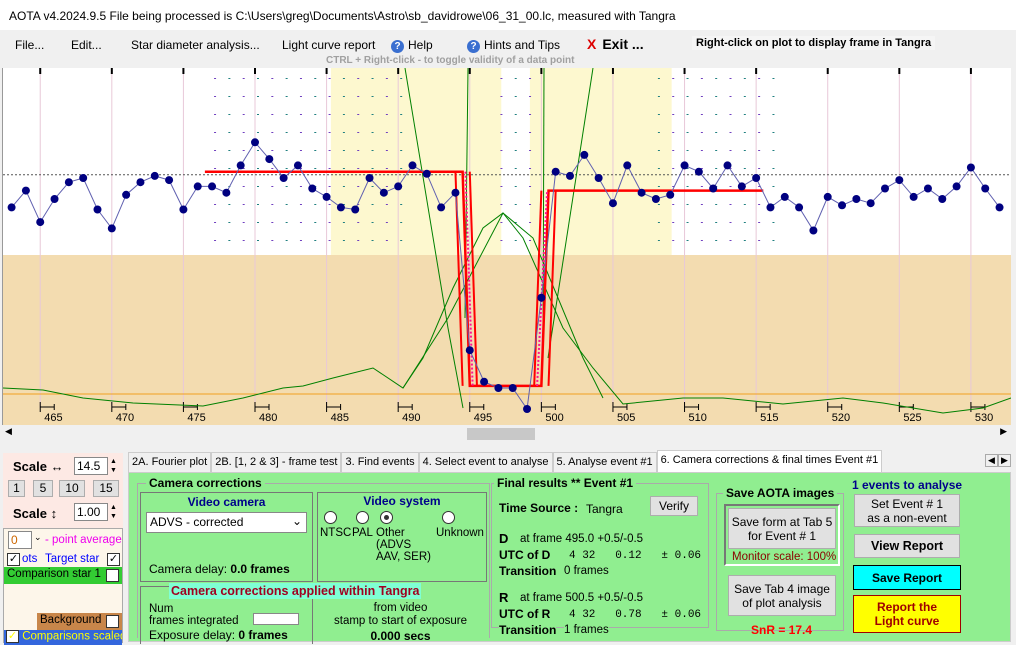  Describe the element at coordinates (674, 506) in the screenshot. I see `verify-button: Verify` at that location.